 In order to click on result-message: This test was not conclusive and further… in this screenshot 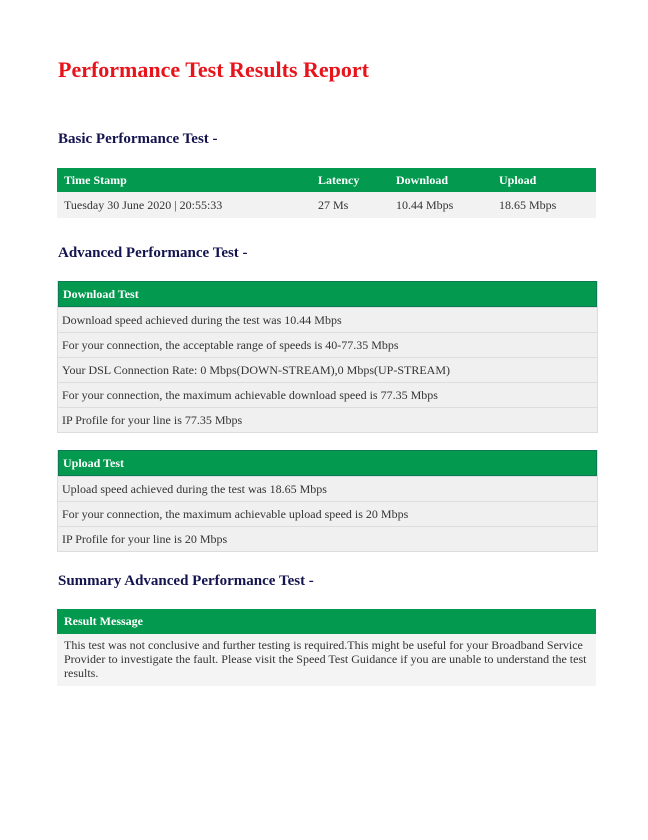, I will do `click(326, 660)`.